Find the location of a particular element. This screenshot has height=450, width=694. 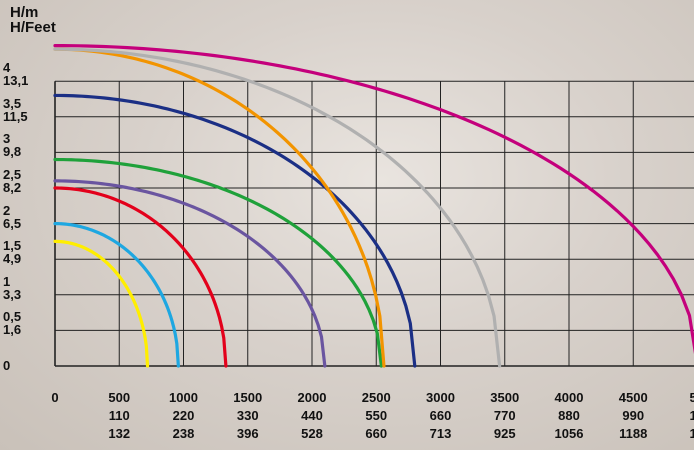

x-tick-label-10: 50 11 13 is located at coordinates (692, 416).